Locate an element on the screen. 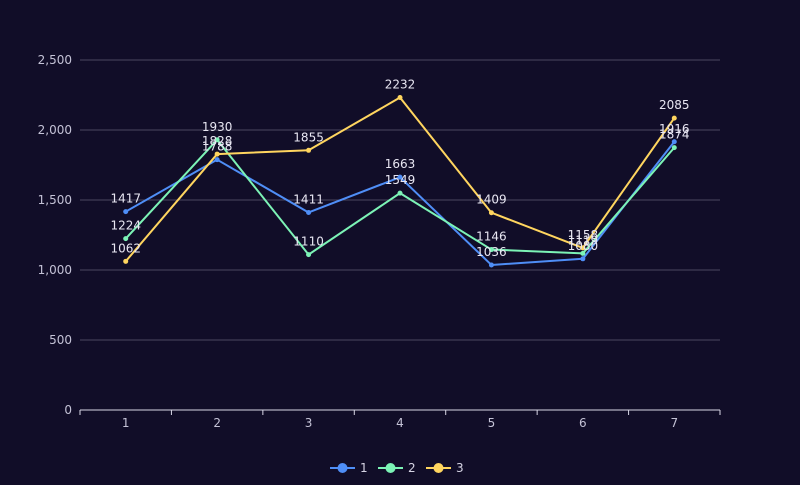 This screenshot has width=800, height=485. series-2-data-label: 1930 is located at coordinates (217, 127).